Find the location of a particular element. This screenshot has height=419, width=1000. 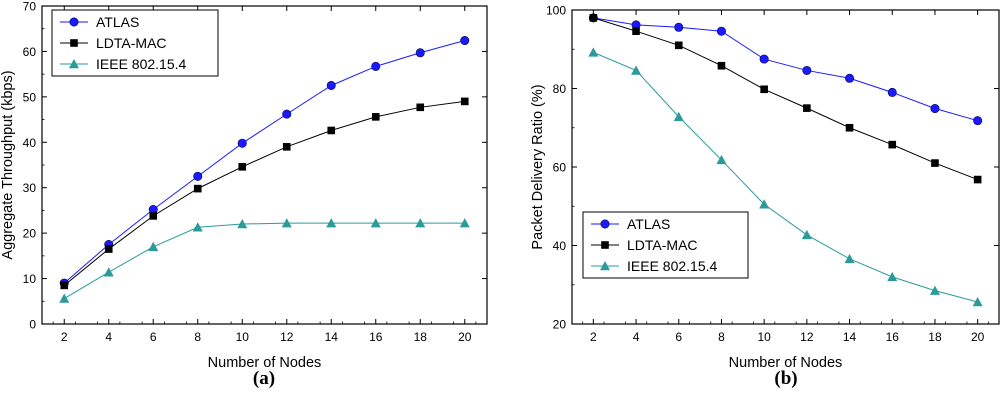

x-tick-label: 2 is located at coordinates (64, 337).